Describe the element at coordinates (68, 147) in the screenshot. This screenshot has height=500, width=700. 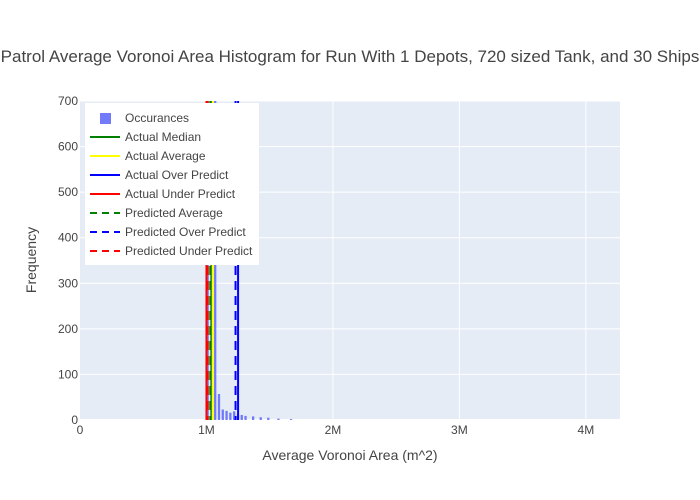
I see `y-tick-label: 600` at that location.